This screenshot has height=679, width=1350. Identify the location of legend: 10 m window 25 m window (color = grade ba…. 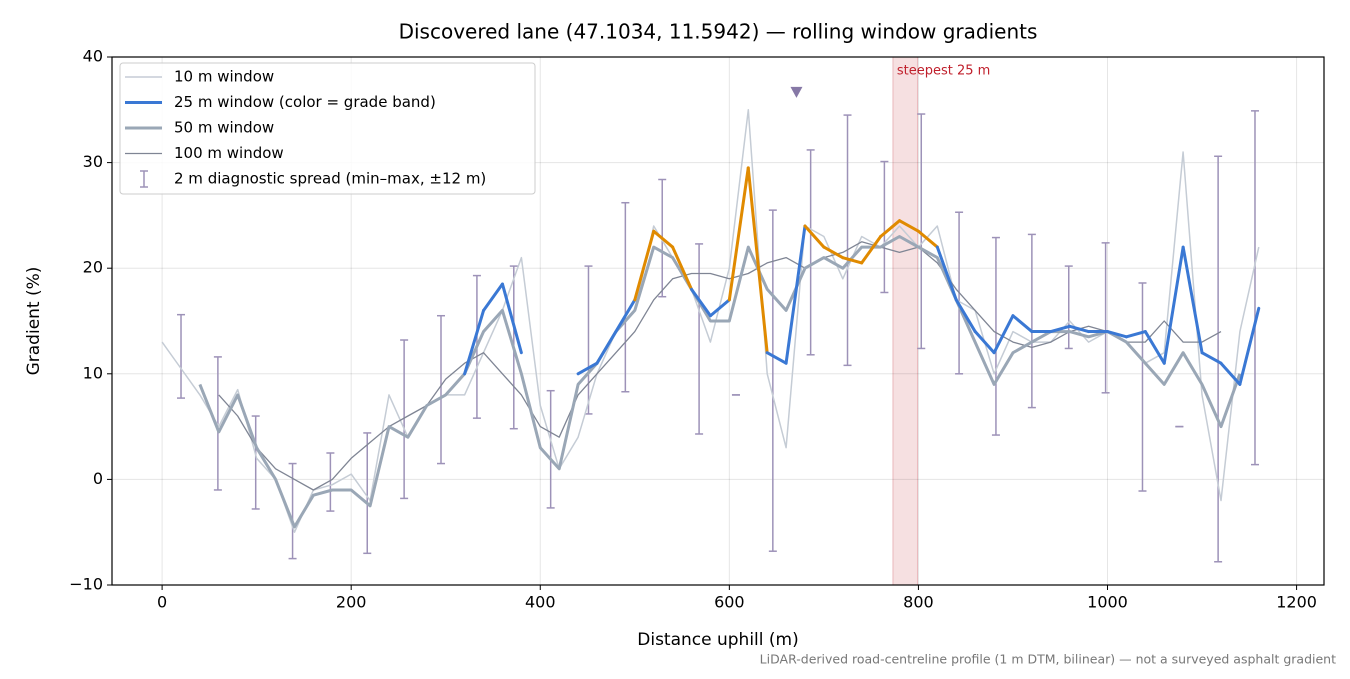
(327, 128).